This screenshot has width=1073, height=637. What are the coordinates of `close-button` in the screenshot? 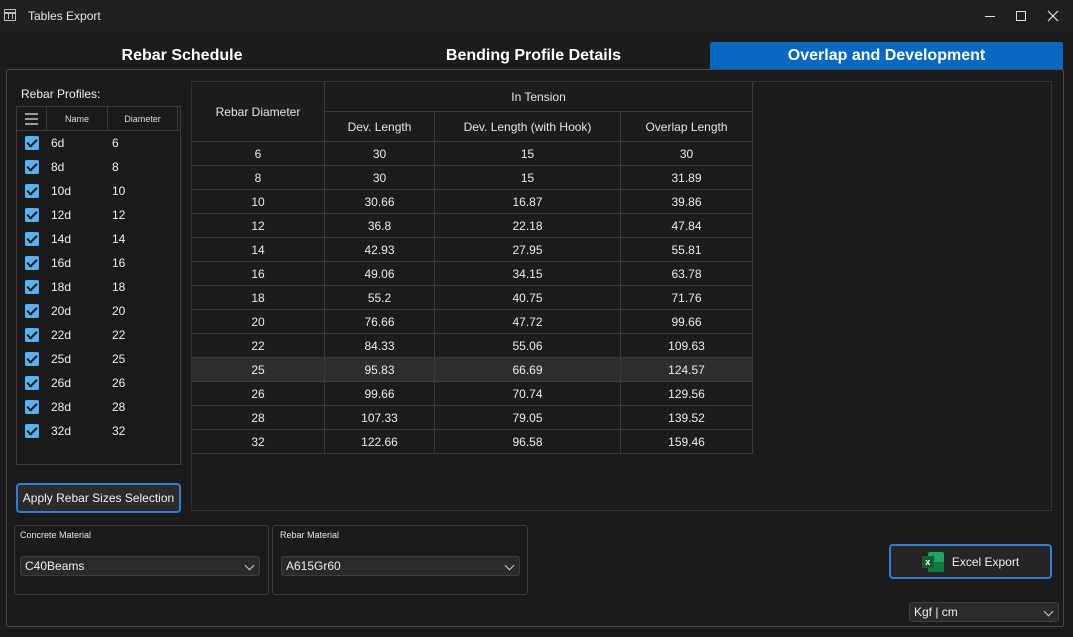 It's located at (1053, 16).